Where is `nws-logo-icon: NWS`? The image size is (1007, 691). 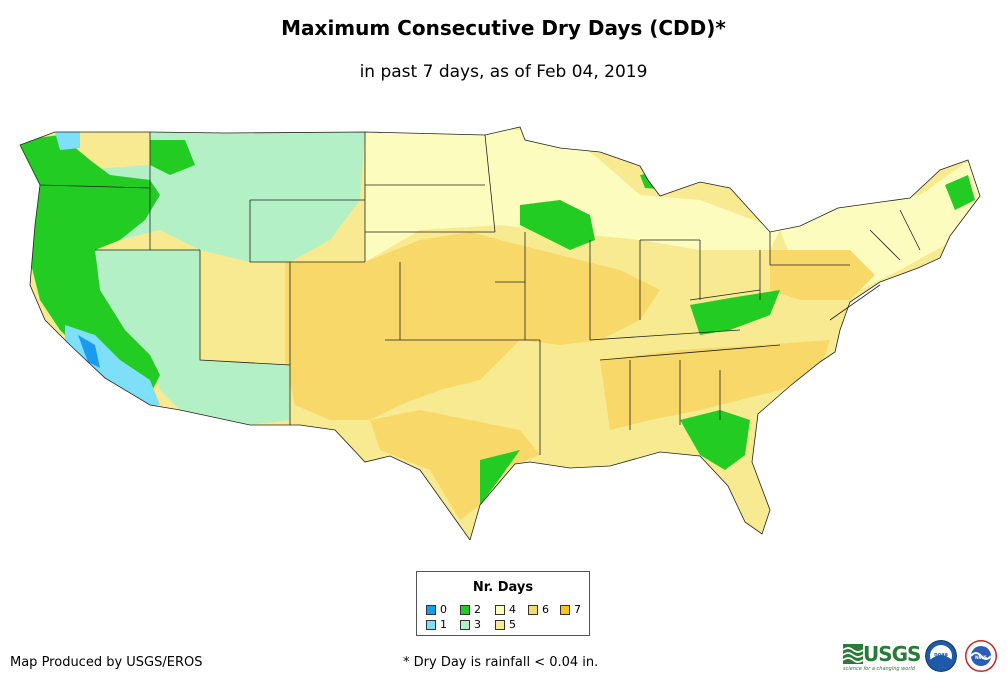
nws-logo-icon: NWS is located at coordinates (981, 656).